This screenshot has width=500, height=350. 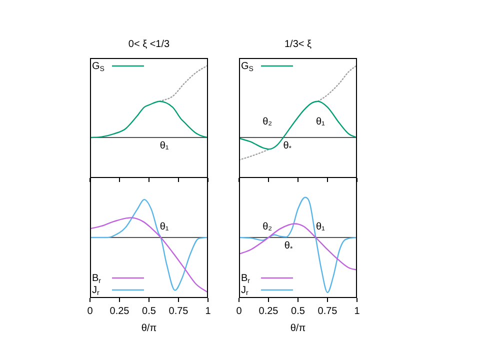 I want to click on chart-title: 0< ξ <1/3, so click(x=149, y=44).